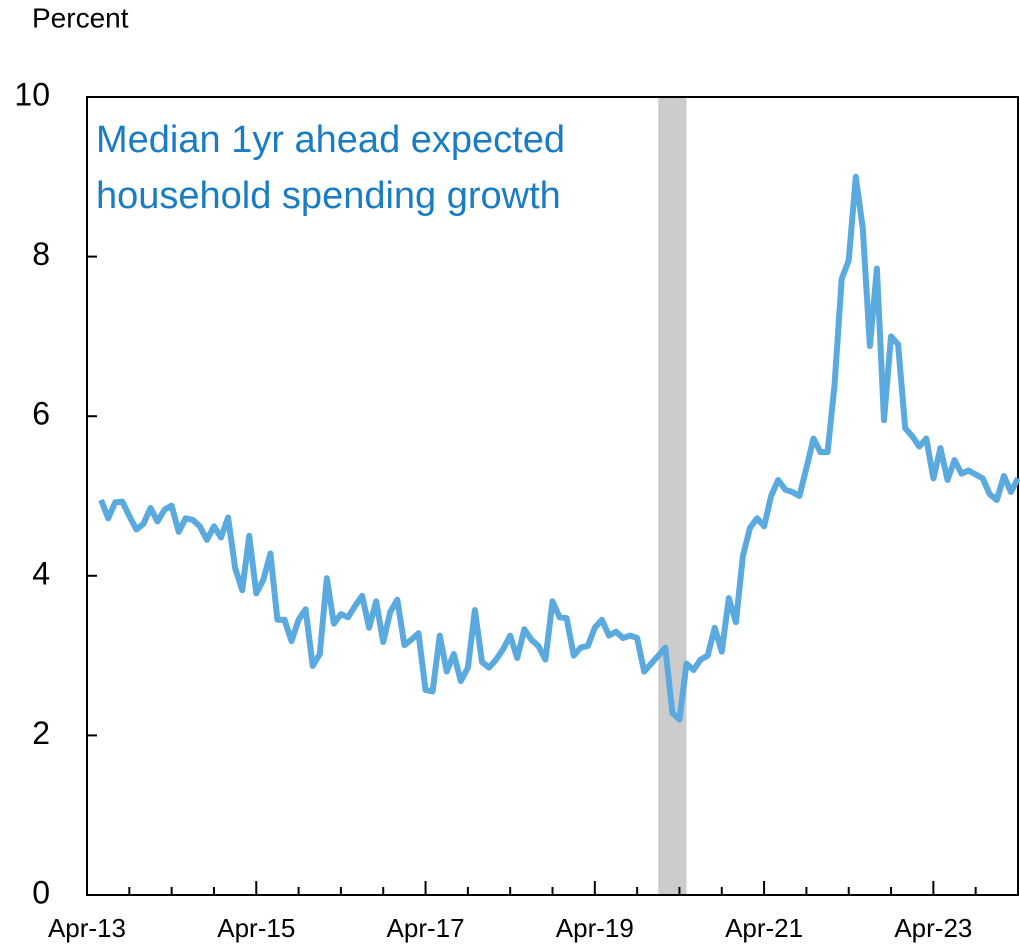  I want to click on y-axis-label: Percent, so click(80, 17).